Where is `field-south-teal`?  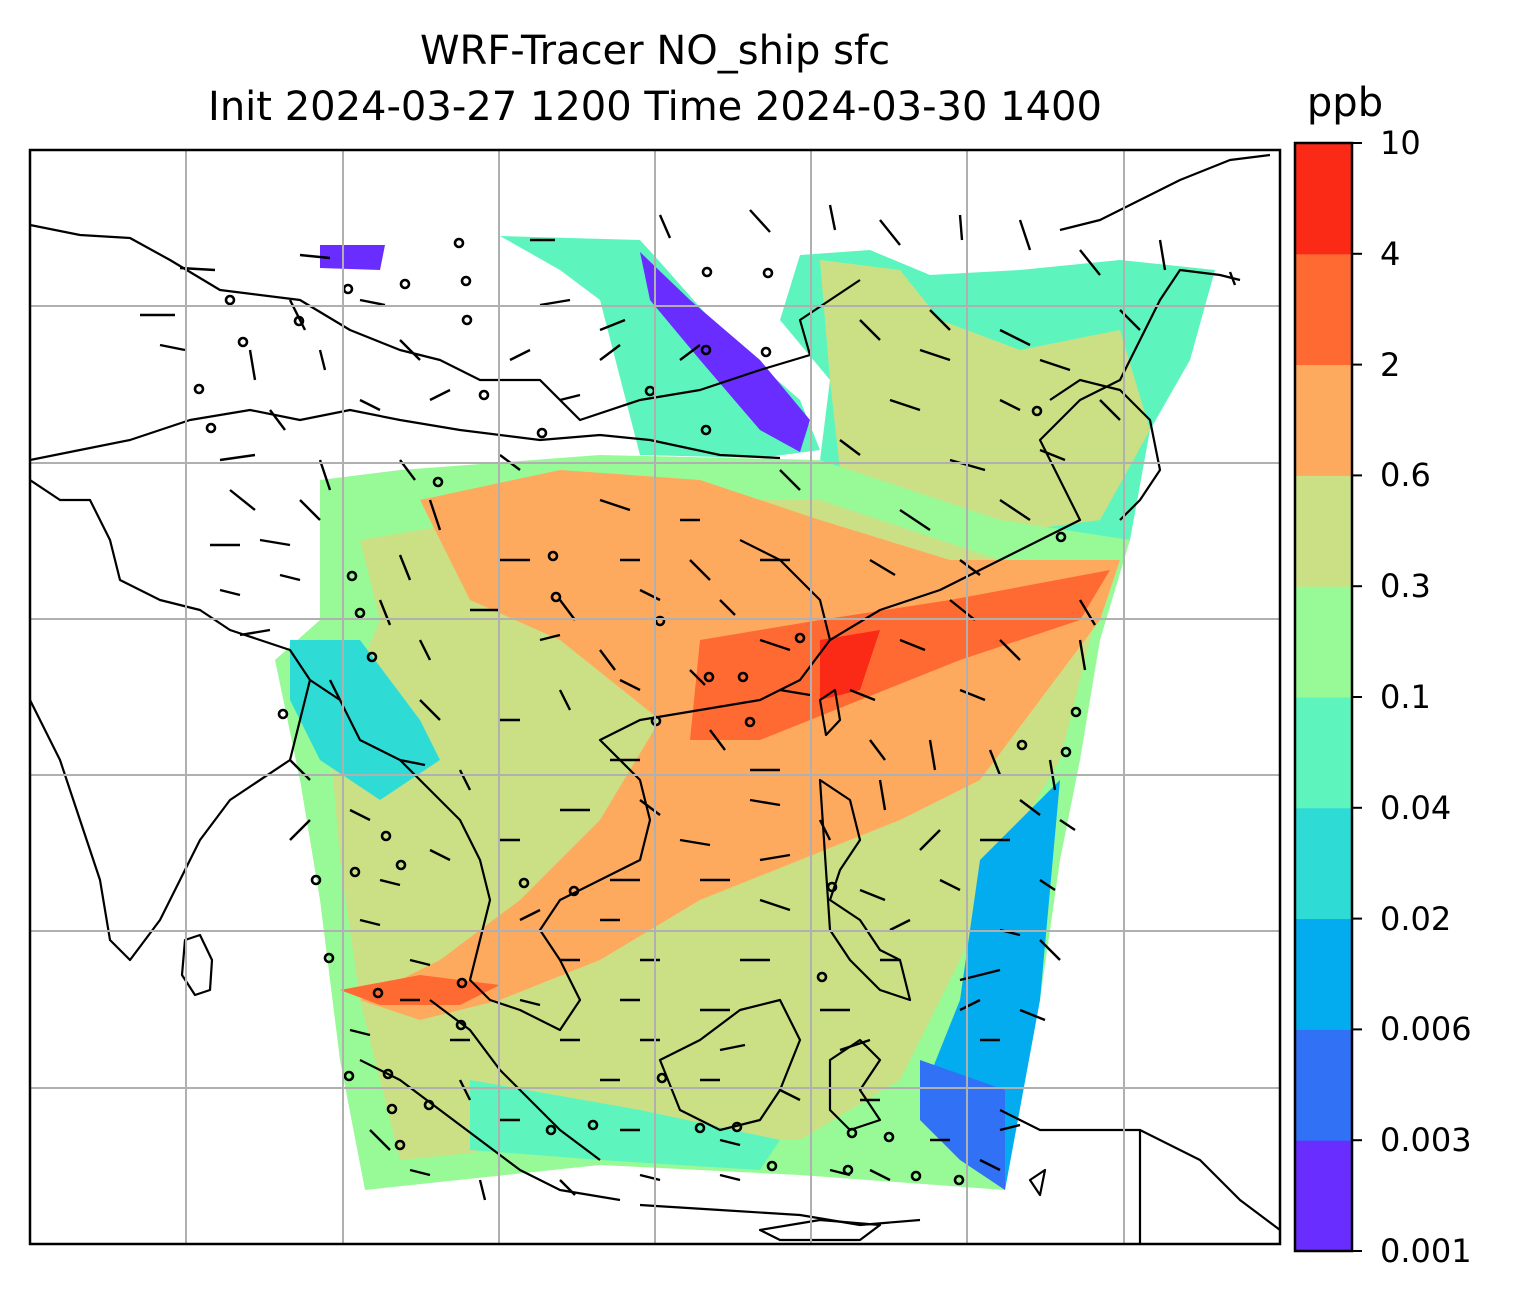
field-south-teal is located at coordinates (625, 1125).